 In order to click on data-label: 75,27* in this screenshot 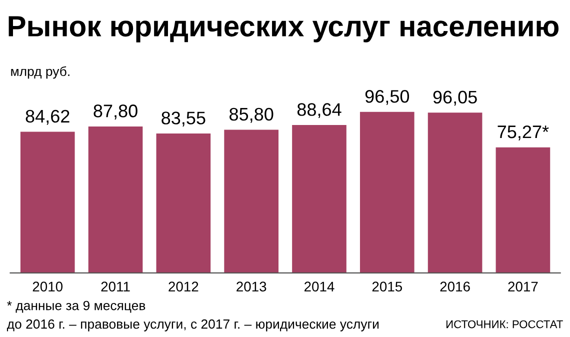, I will do `click(523, 132)`.